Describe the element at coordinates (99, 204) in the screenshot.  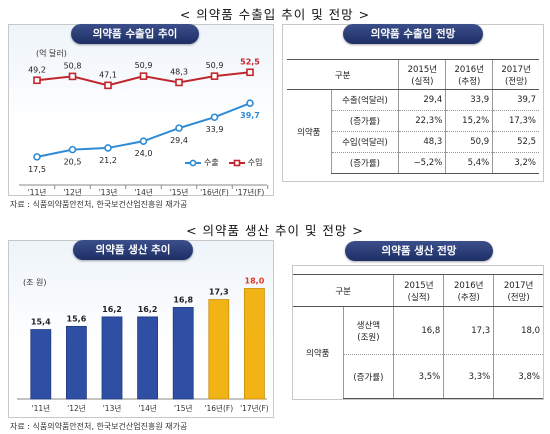
I see `top-source-note: 자료 : 식품의약품안전처, 한국보건산업진흥원 재가공` at that location.